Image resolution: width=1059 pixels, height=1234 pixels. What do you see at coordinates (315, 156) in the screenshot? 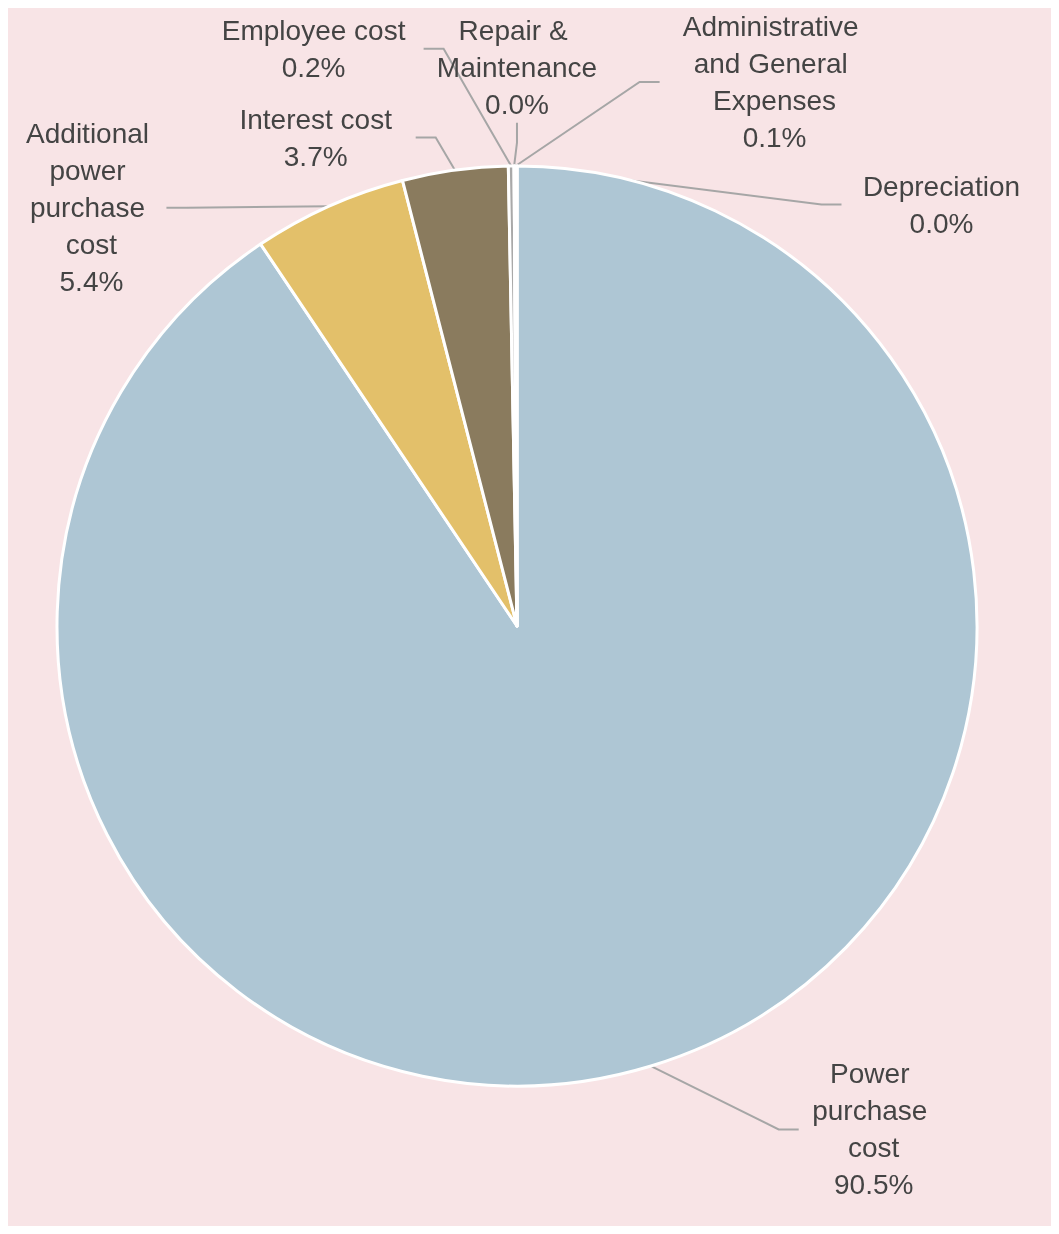
I see `data-label: 3.7%` at bounding box center [315, 156].